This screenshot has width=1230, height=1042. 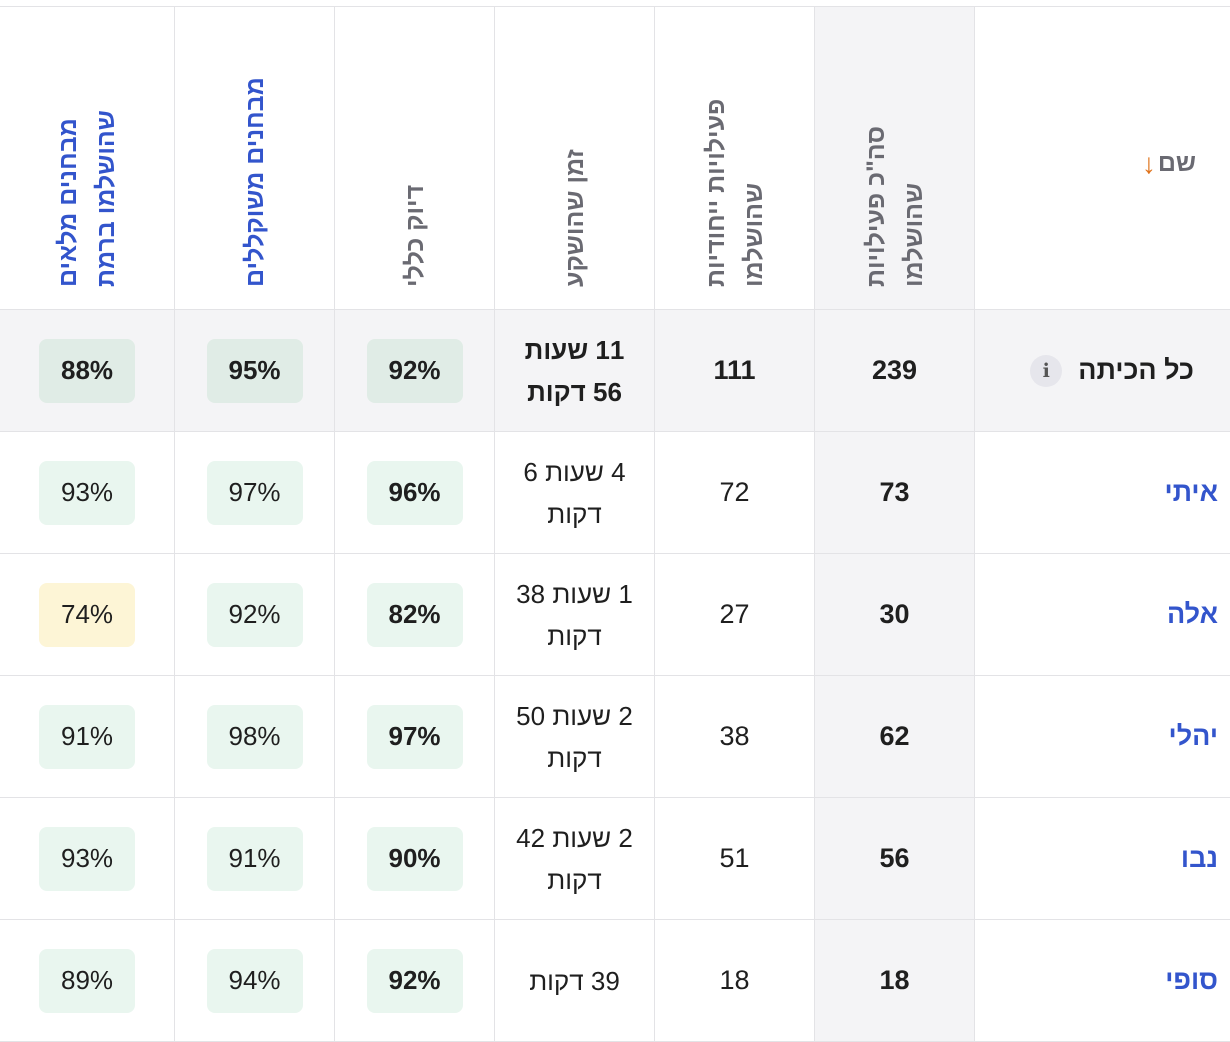 I want to click on class-label: כל הכיתה, so click(x=1136, y=370).